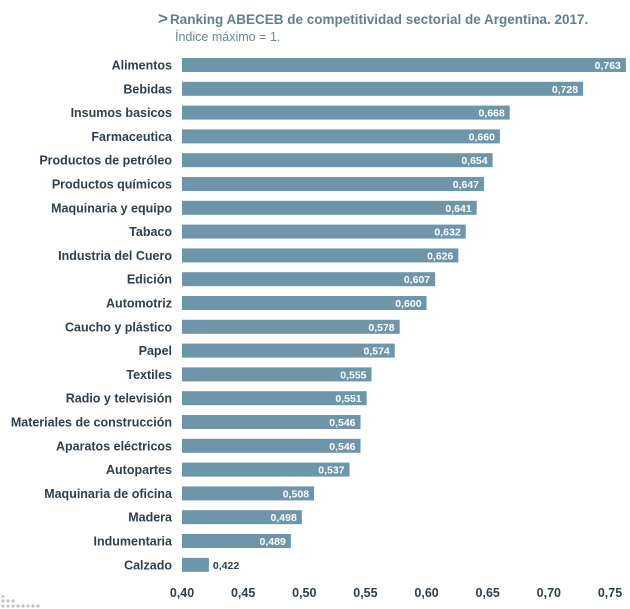 Image resolution: width=630 pixels, height=609 pixels. Describe the element at coordinates (139, 304) in the screenshot. I see `category-label-10: Automotriz` at that location.